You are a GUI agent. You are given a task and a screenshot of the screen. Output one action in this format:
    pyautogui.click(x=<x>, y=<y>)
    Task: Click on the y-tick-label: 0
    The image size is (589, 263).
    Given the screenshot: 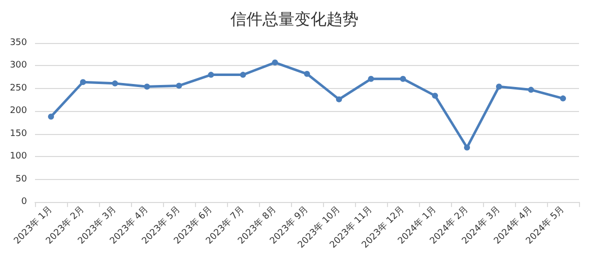 What is the action you would take?
    pyautogui.click(x=24, y=202)
    